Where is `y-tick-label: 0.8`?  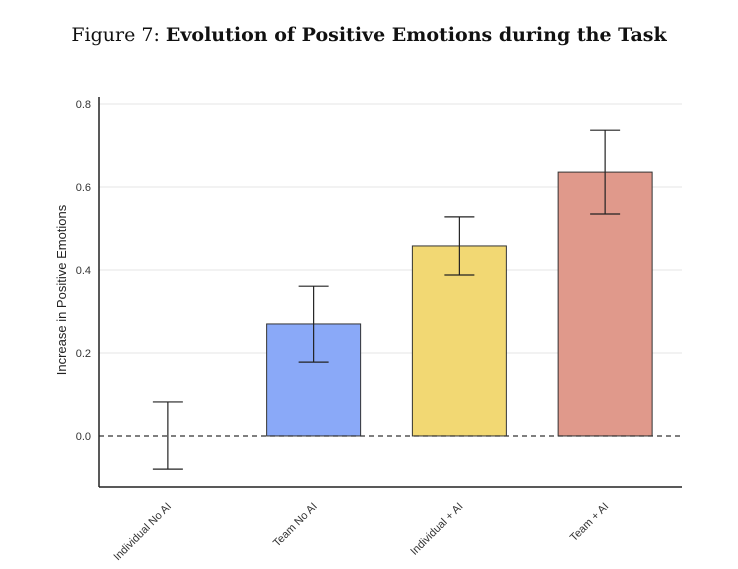 y-tick-label: 0.8 is located at coordinates (83, 105).